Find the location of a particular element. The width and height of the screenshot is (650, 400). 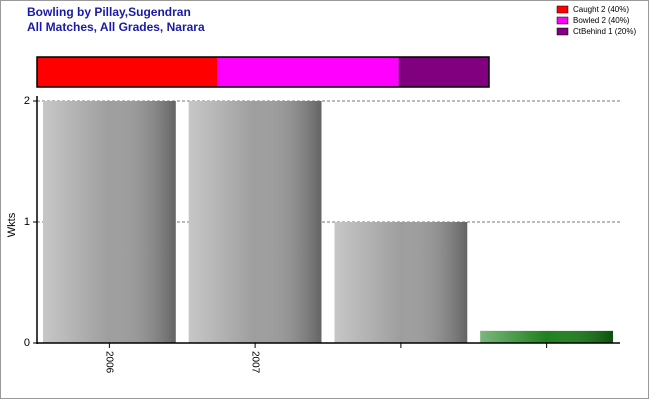

y-tick-label: 2 is located at coordinates (27, 101).